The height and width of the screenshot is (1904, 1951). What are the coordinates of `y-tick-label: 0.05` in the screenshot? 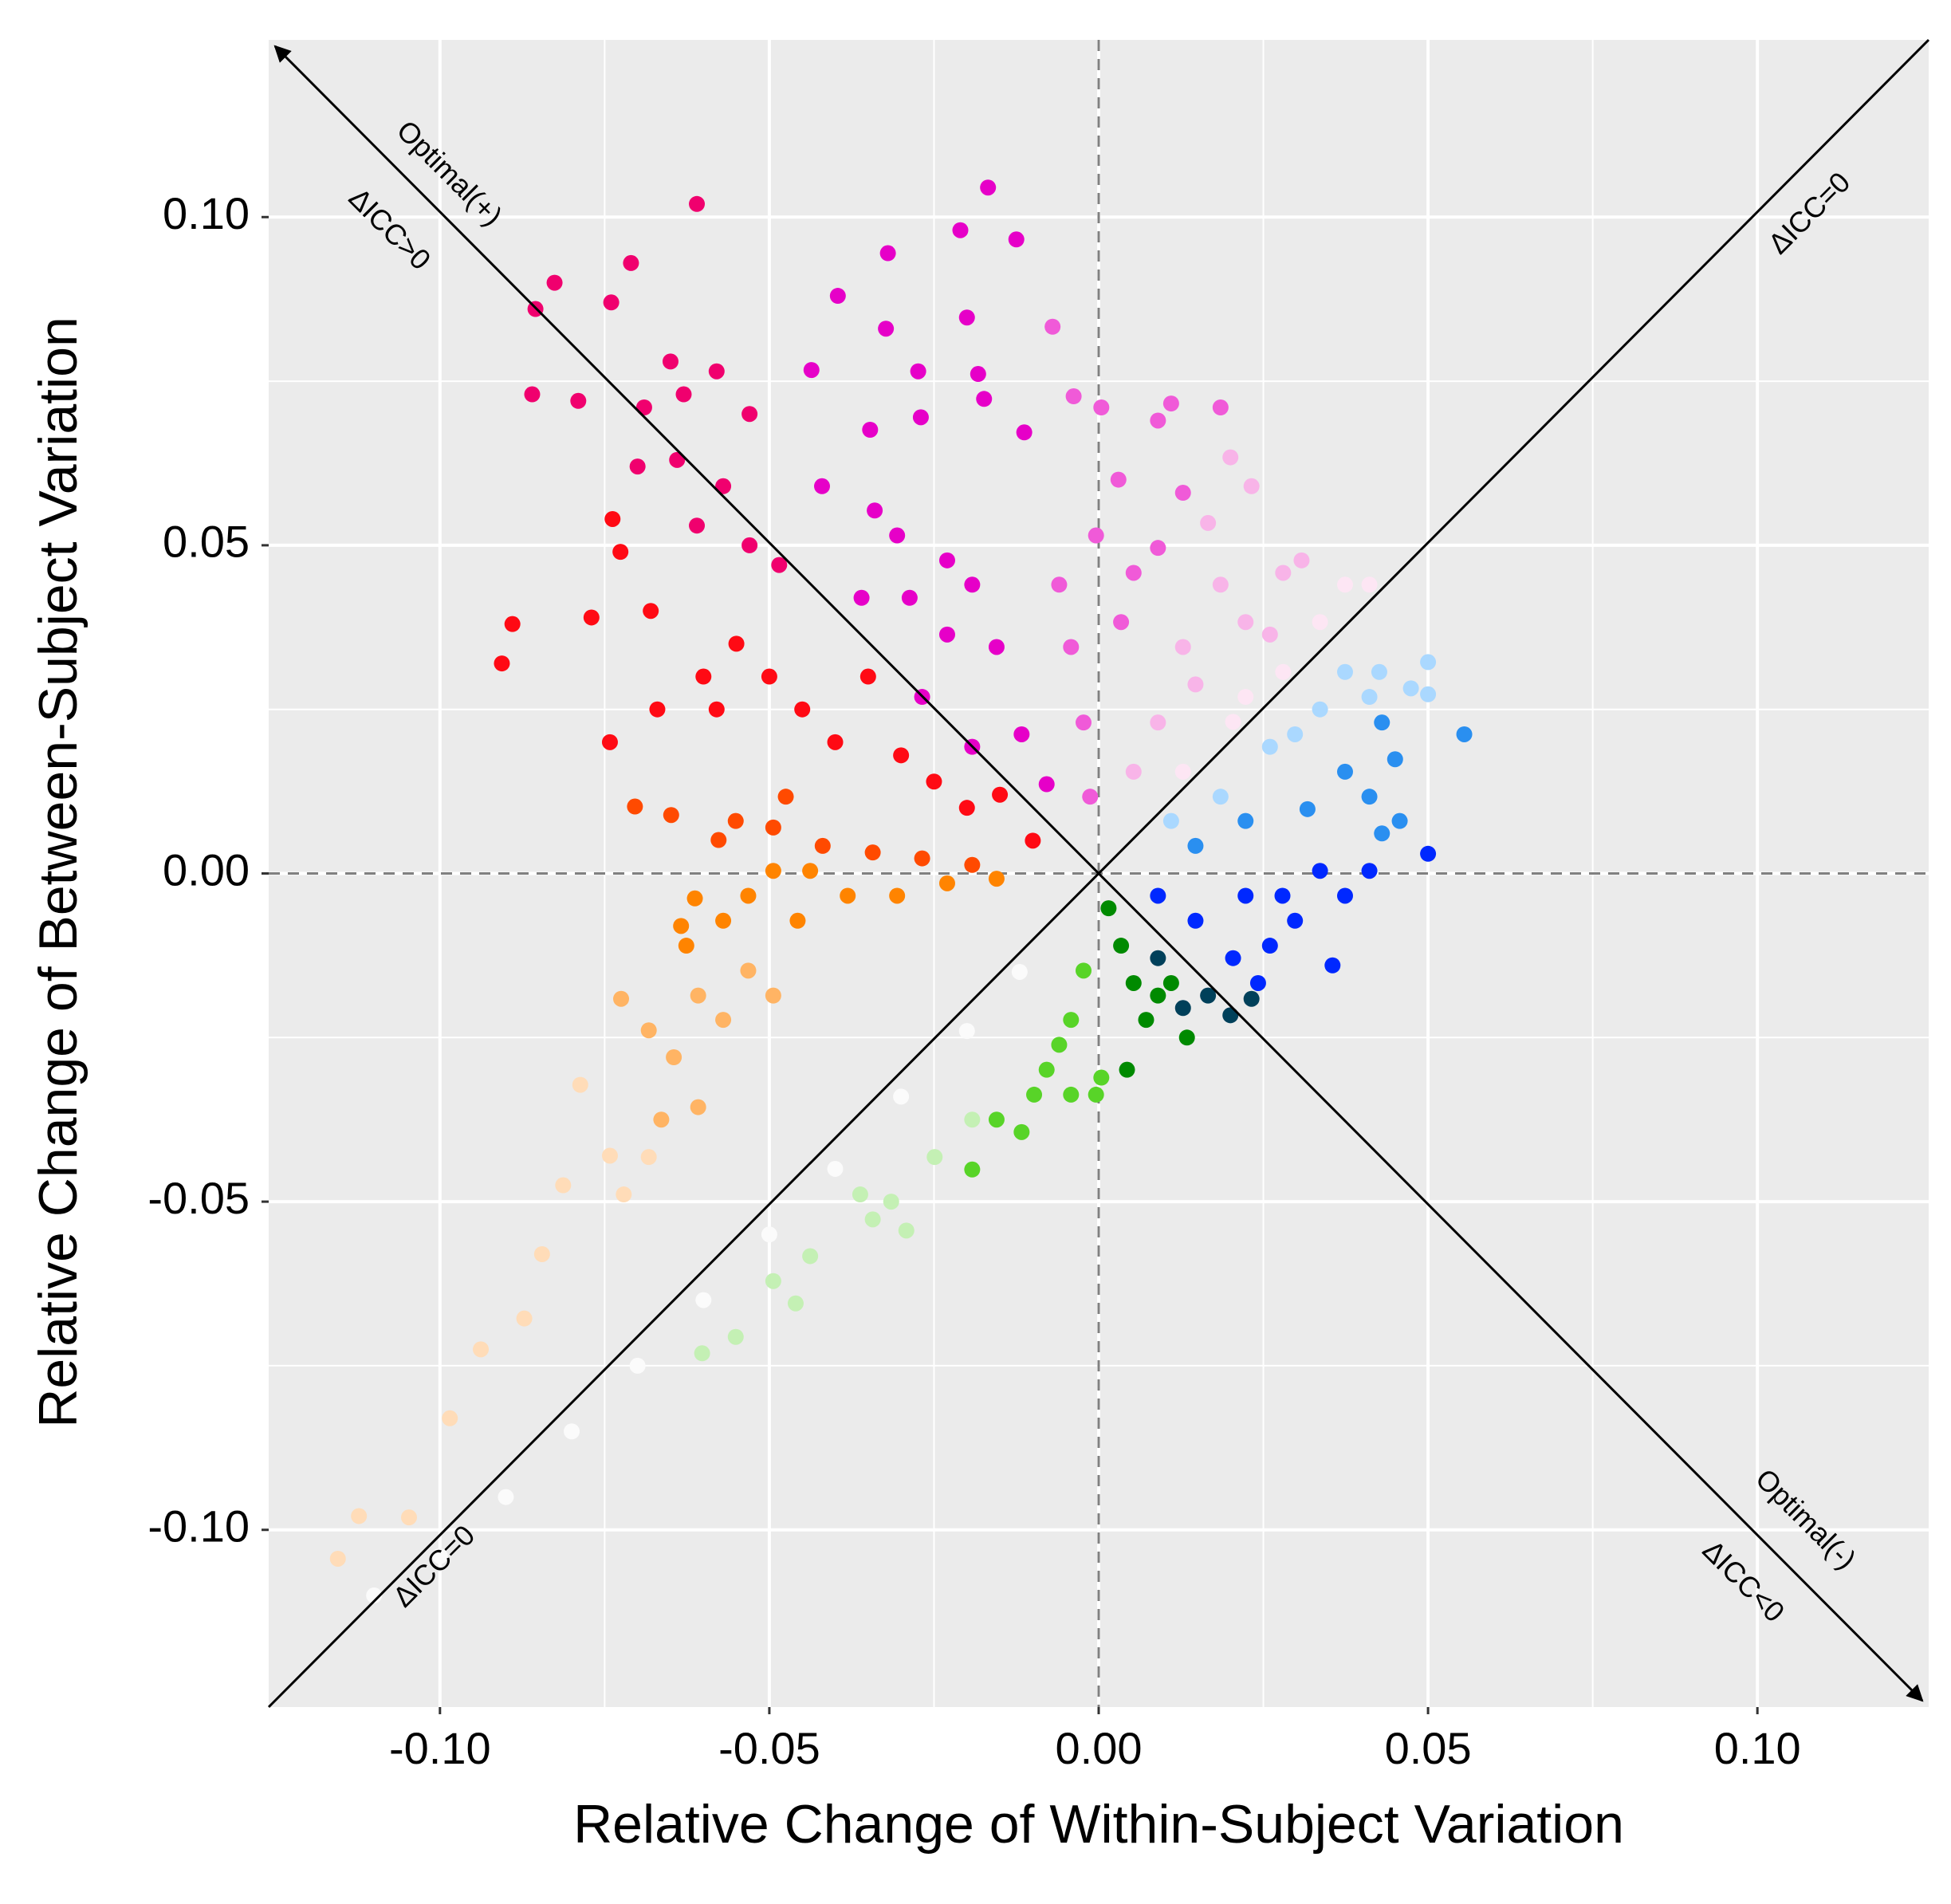 It's located at (206, 542).